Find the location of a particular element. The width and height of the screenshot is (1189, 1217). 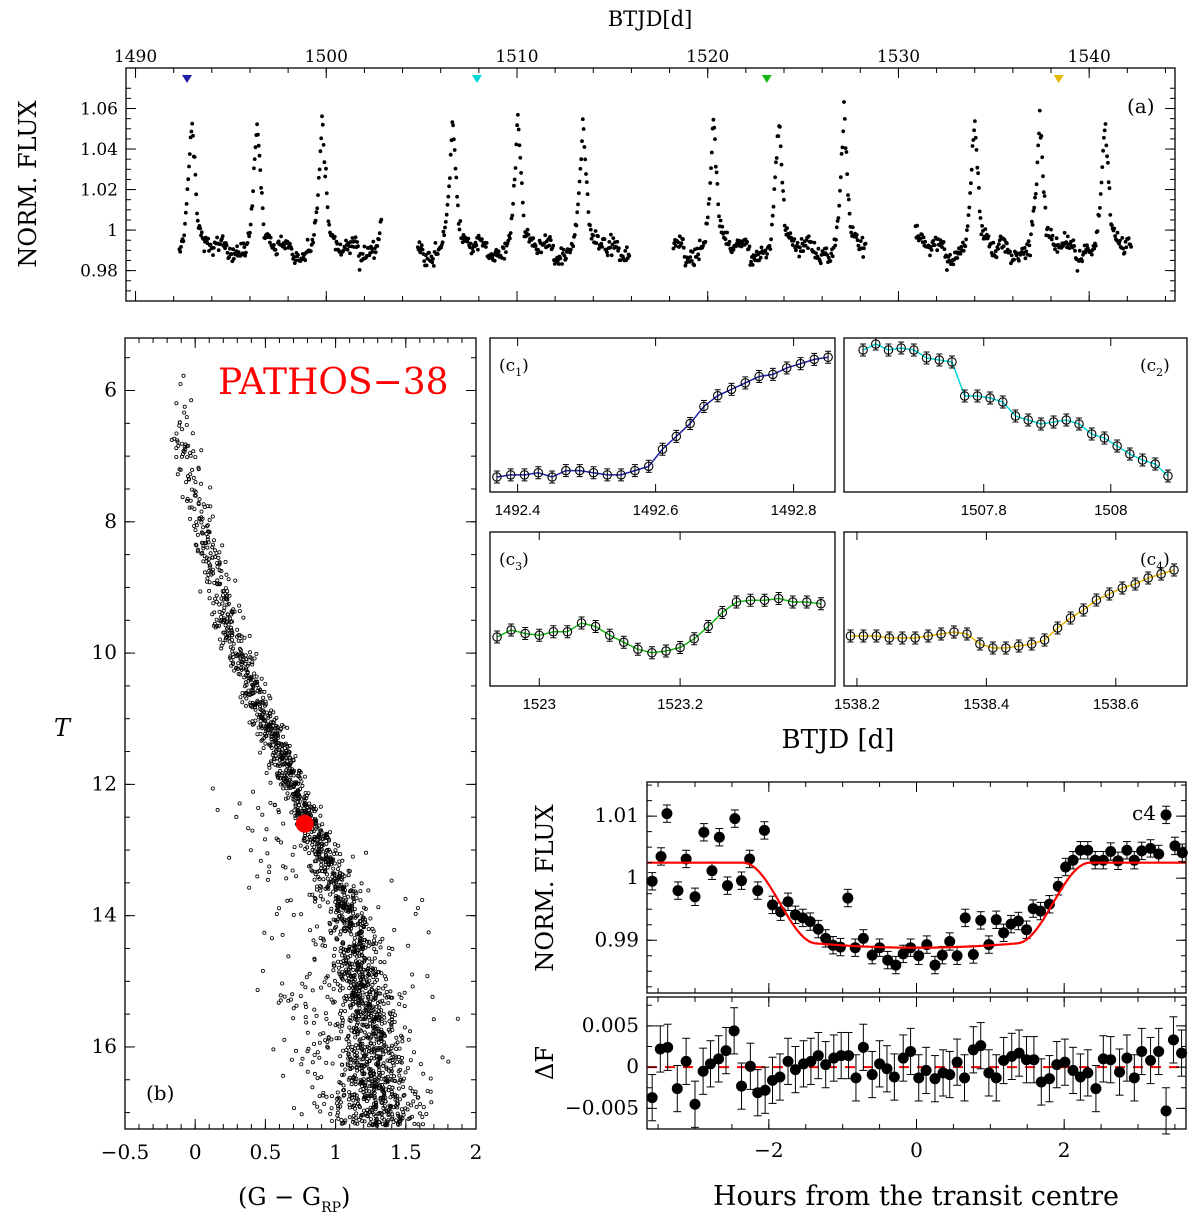

x-tick-label: 0 is located at coordinates (916, 1150).